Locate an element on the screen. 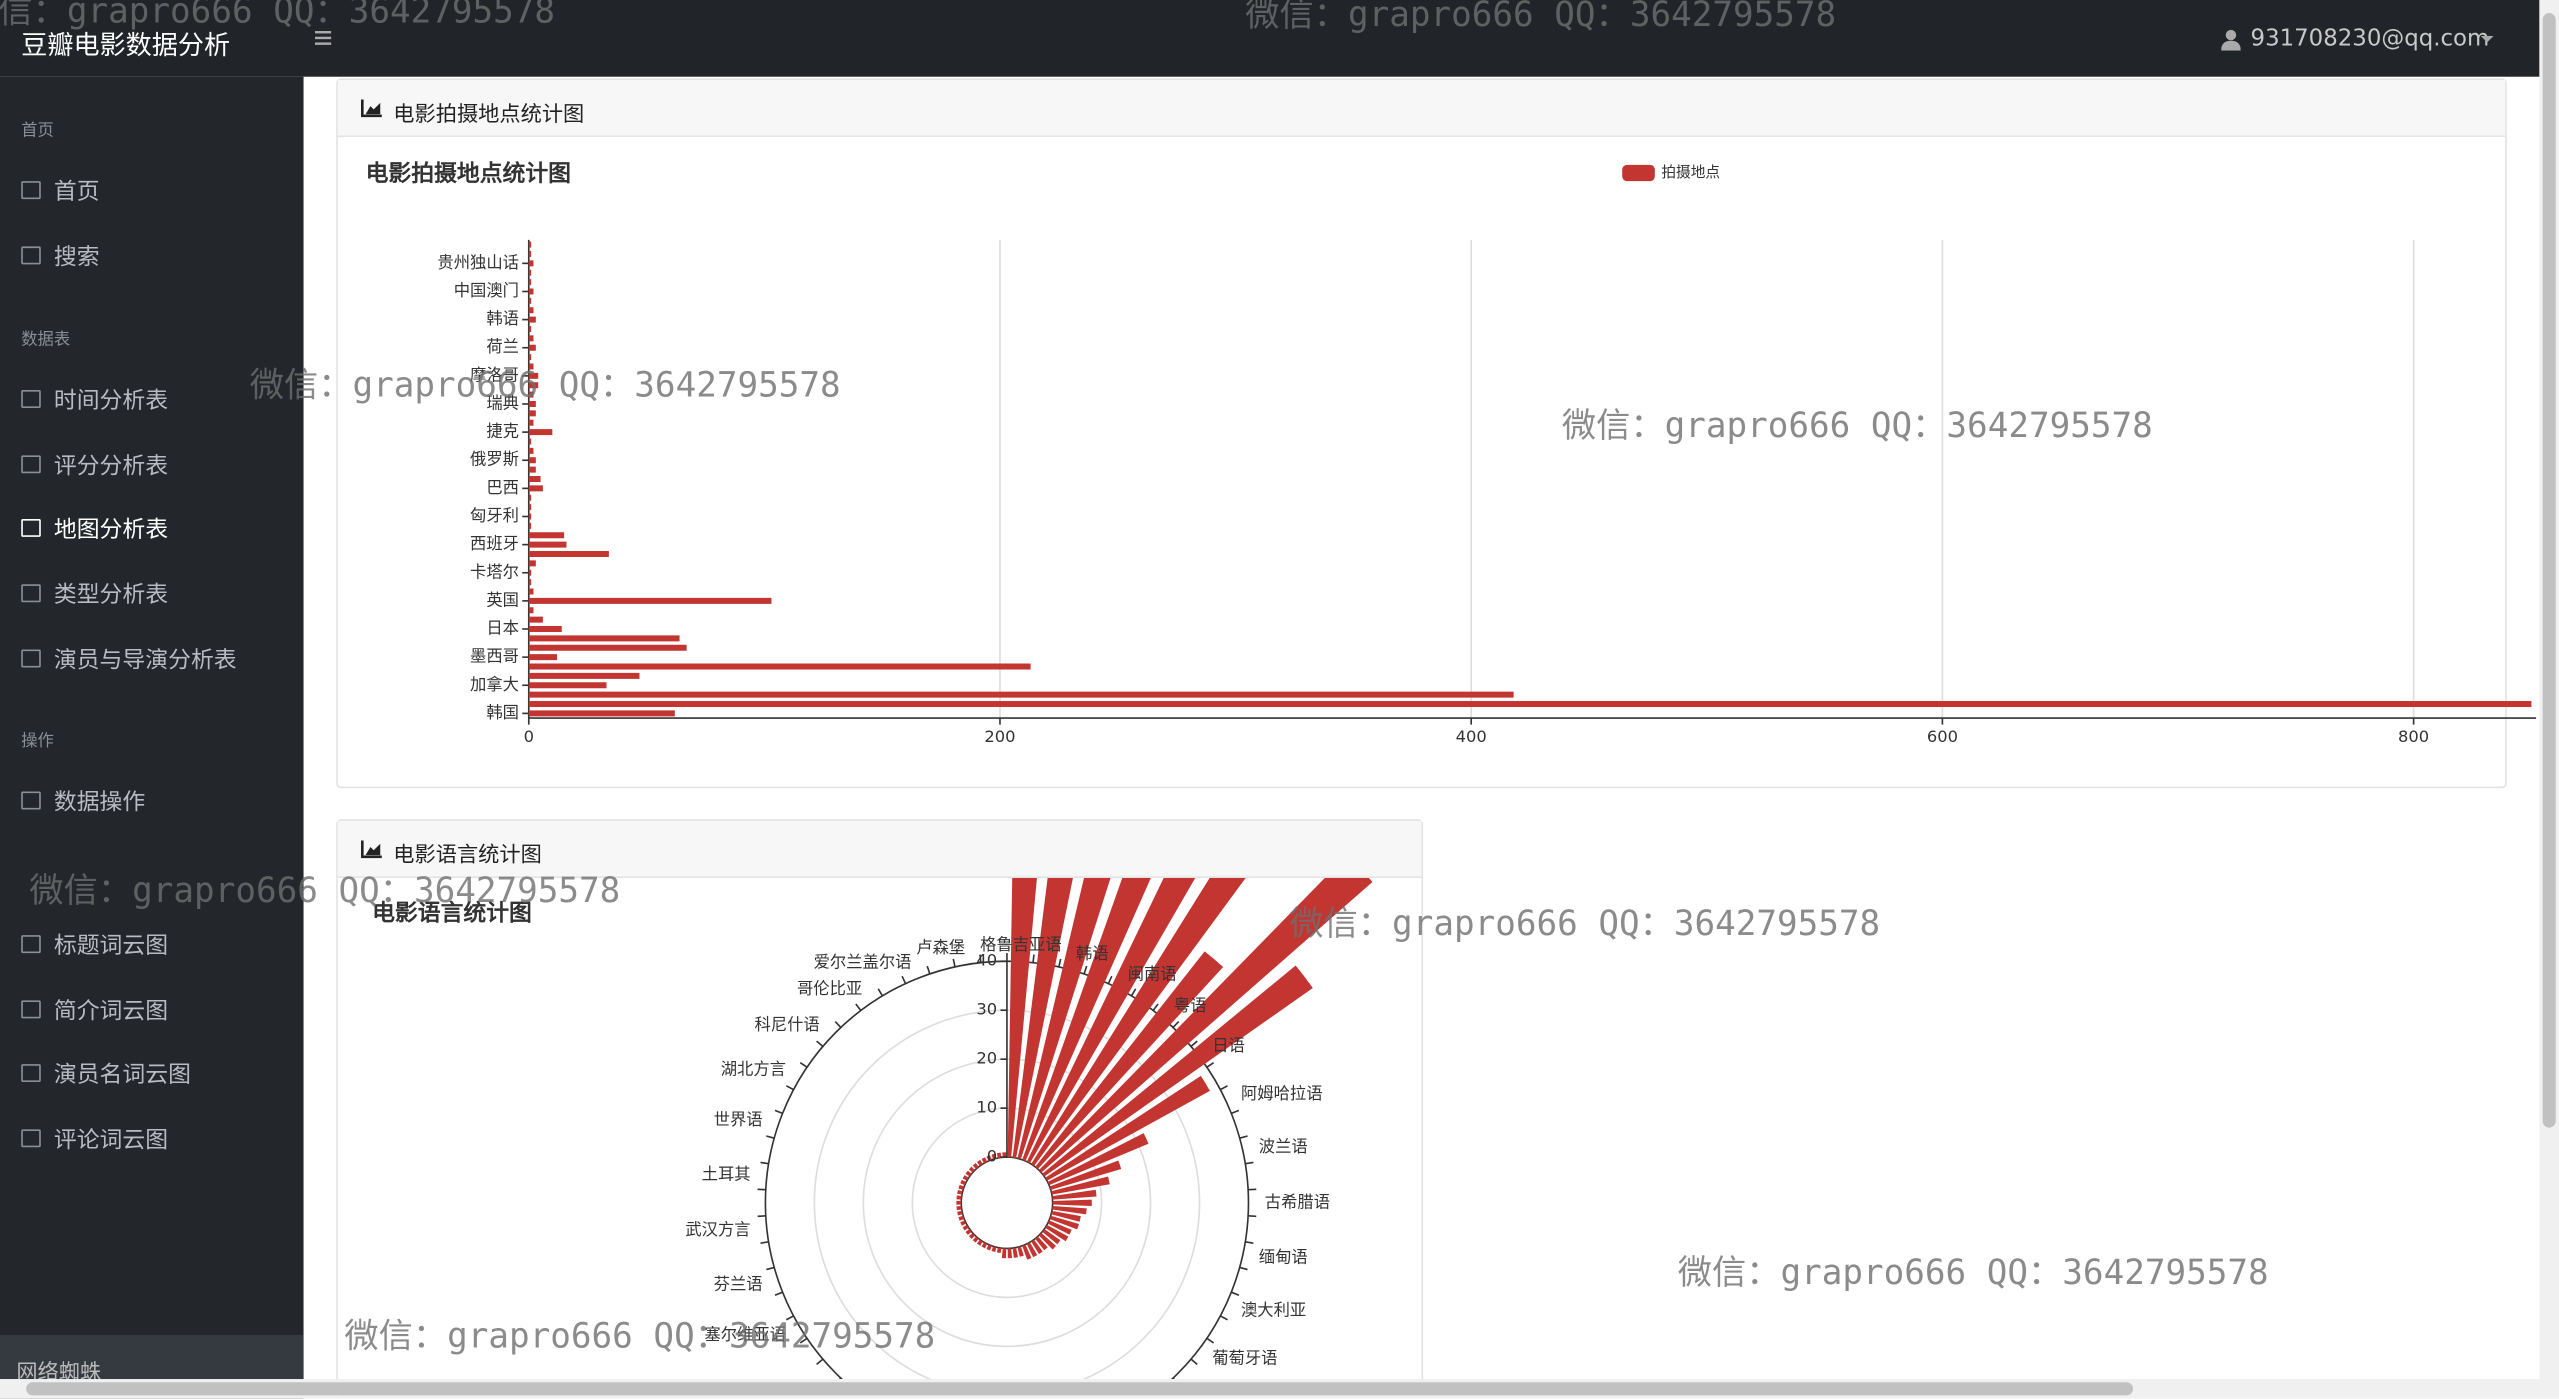 The image size is (2559, 1399). nav-item: 数据操作 is located at coordinates (99, 802).